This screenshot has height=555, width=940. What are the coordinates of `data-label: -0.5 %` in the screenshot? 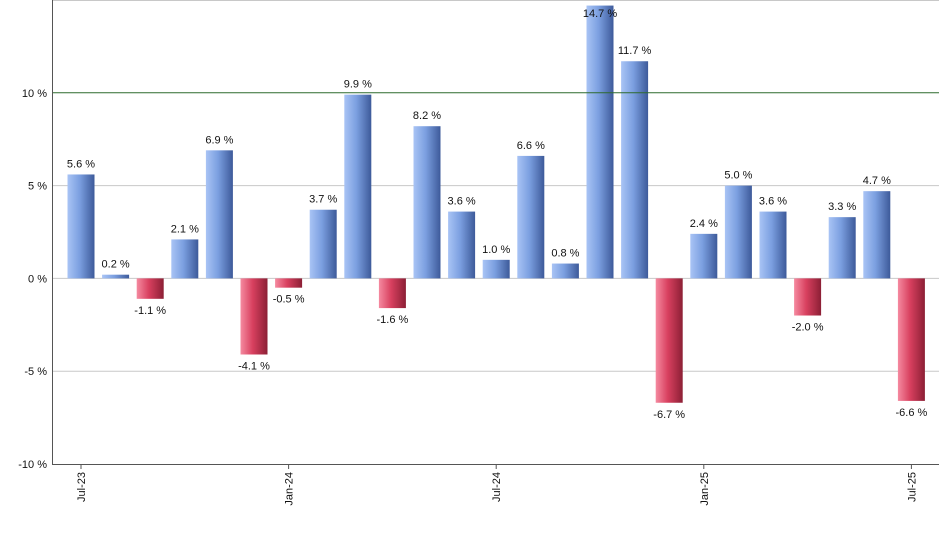 It's located at (289, 300).